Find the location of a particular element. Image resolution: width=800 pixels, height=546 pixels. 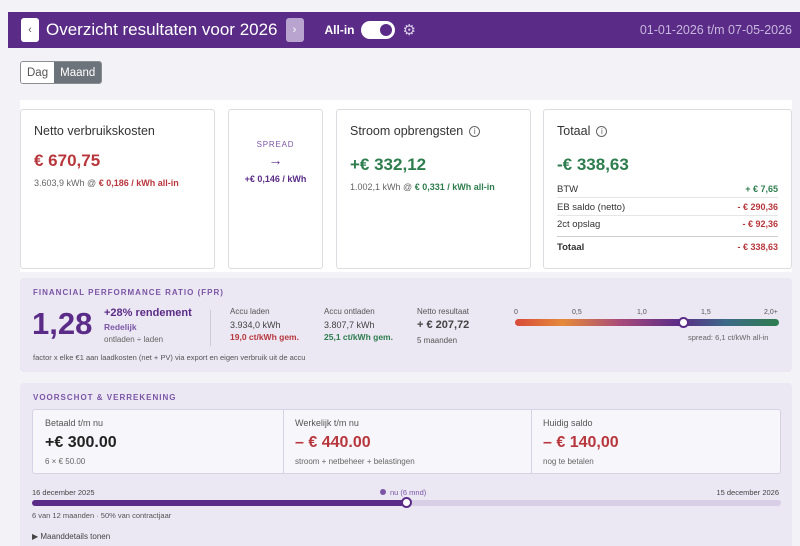

card-title: Totaal i is located at coordinates (582, 131).